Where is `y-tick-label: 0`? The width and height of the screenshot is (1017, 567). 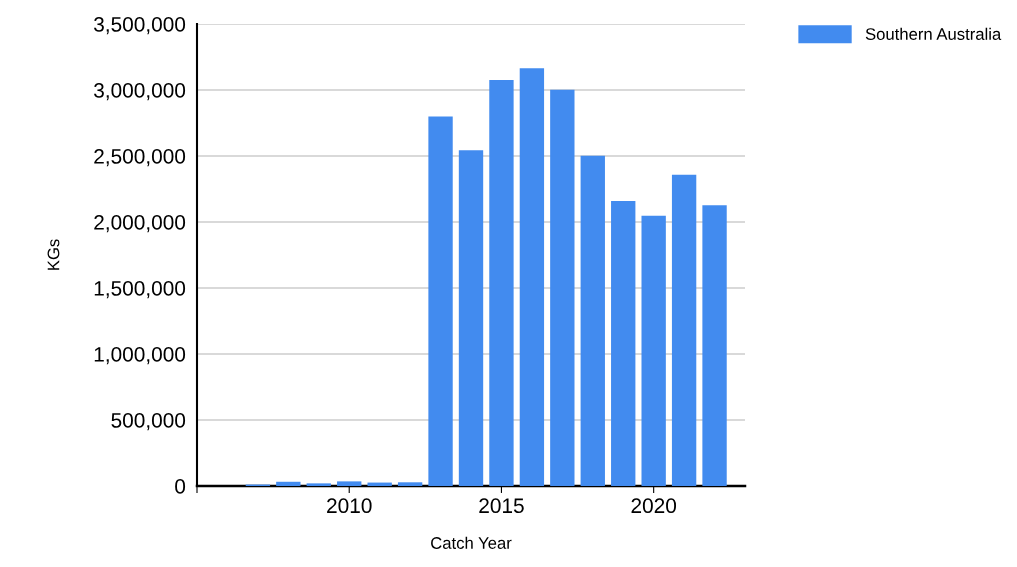 y-tick-label: 0 is located at coordinates (180, 486).